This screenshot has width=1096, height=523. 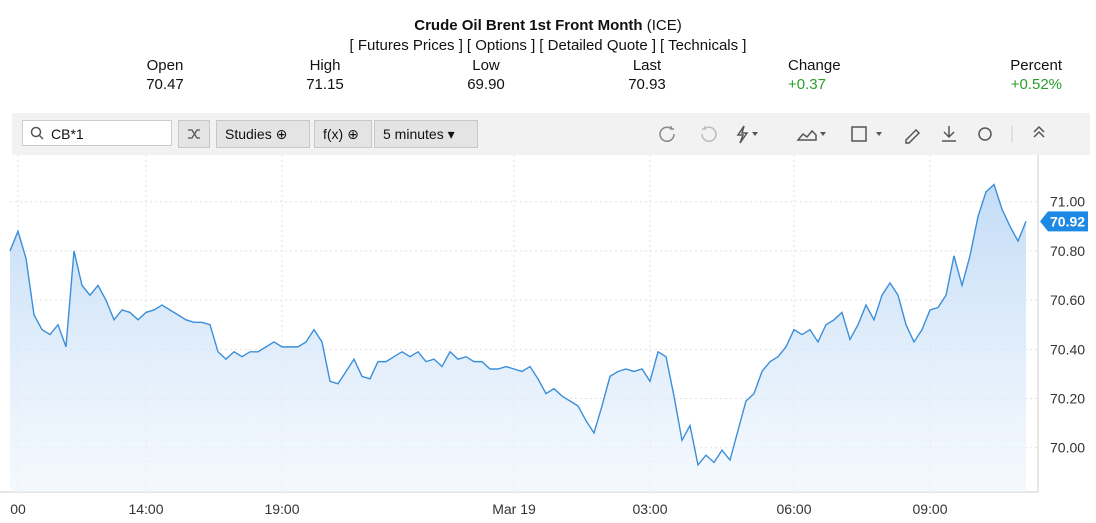 I want to click on quote-stat: Open 70.47, so click(x=165, y=75).